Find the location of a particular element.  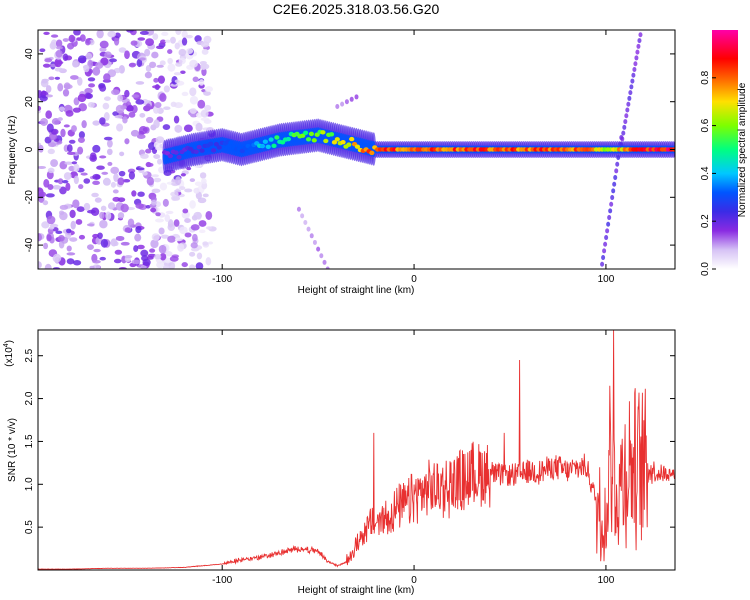

svg-text: (x104) is located at coordinates (9, 353).